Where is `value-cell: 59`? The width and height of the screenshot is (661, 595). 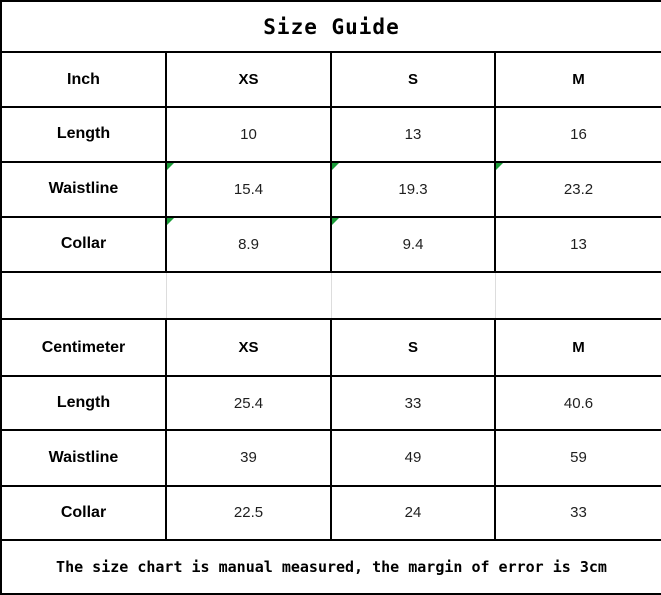 value-cell: 59 is located at coordinates (577, 458).